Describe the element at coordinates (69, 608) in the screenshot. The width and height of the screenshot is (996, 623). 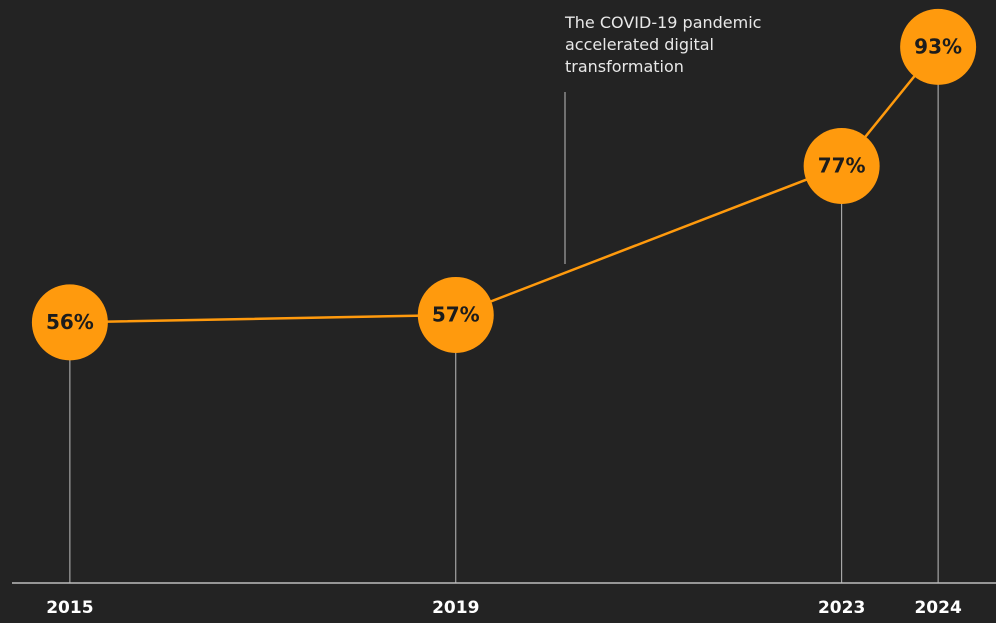
I see `x-tick-label: 2015` at that location.